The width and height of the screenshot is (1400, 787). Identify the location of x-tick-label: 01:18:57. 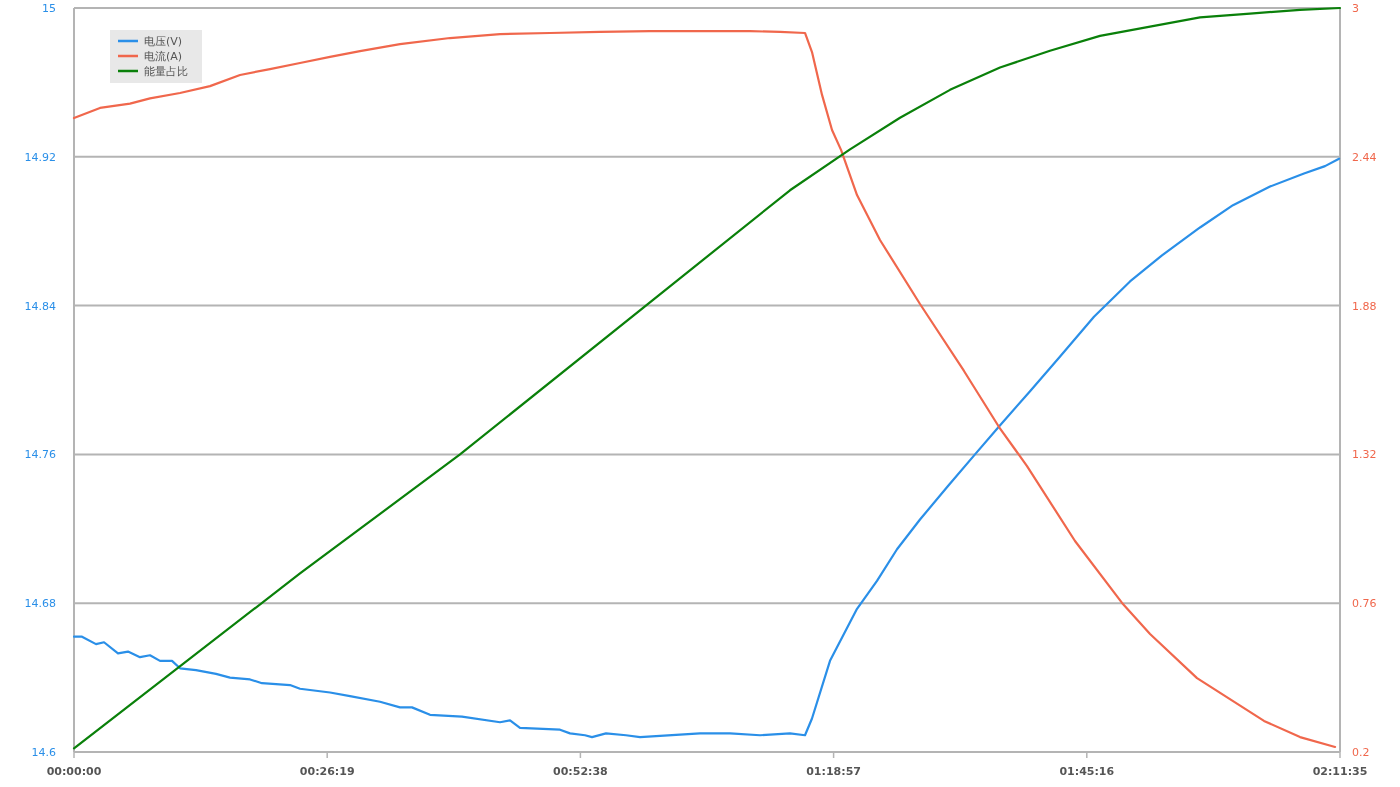
(833, 771).